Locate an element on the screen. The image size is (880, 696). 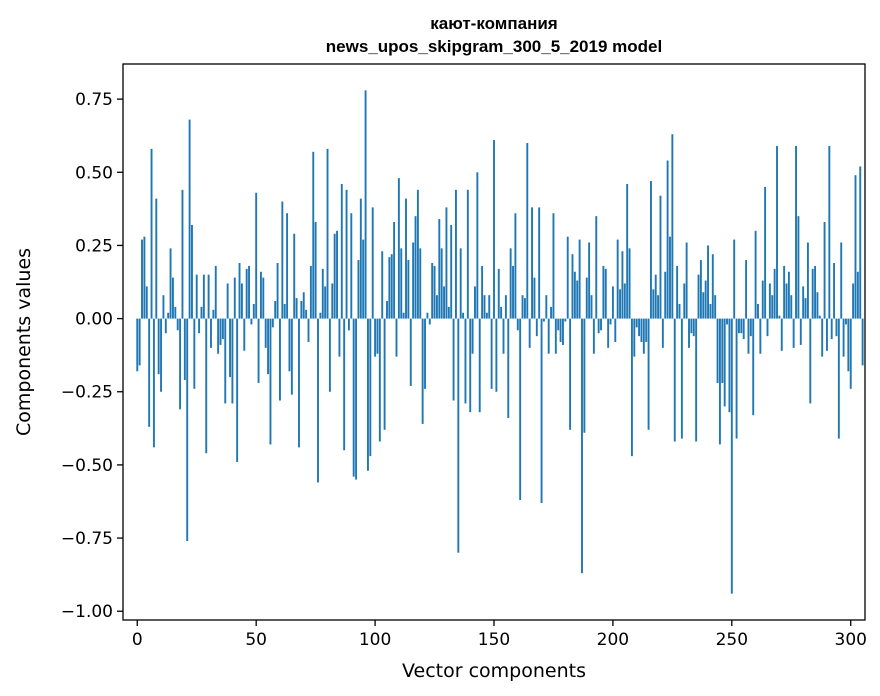
x-tick-label: 100 is located at coordinates (375, 640).